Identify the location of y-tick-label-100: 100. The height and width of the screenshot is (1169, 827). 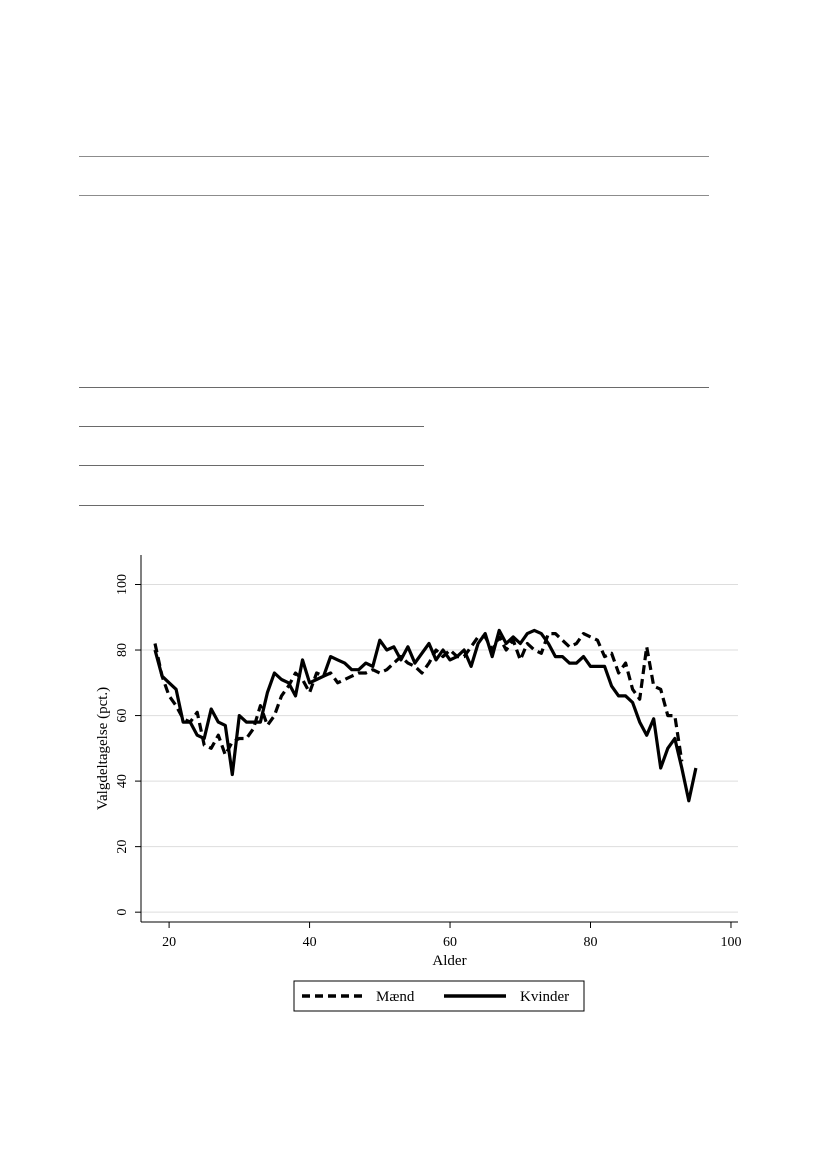
(122, 584).